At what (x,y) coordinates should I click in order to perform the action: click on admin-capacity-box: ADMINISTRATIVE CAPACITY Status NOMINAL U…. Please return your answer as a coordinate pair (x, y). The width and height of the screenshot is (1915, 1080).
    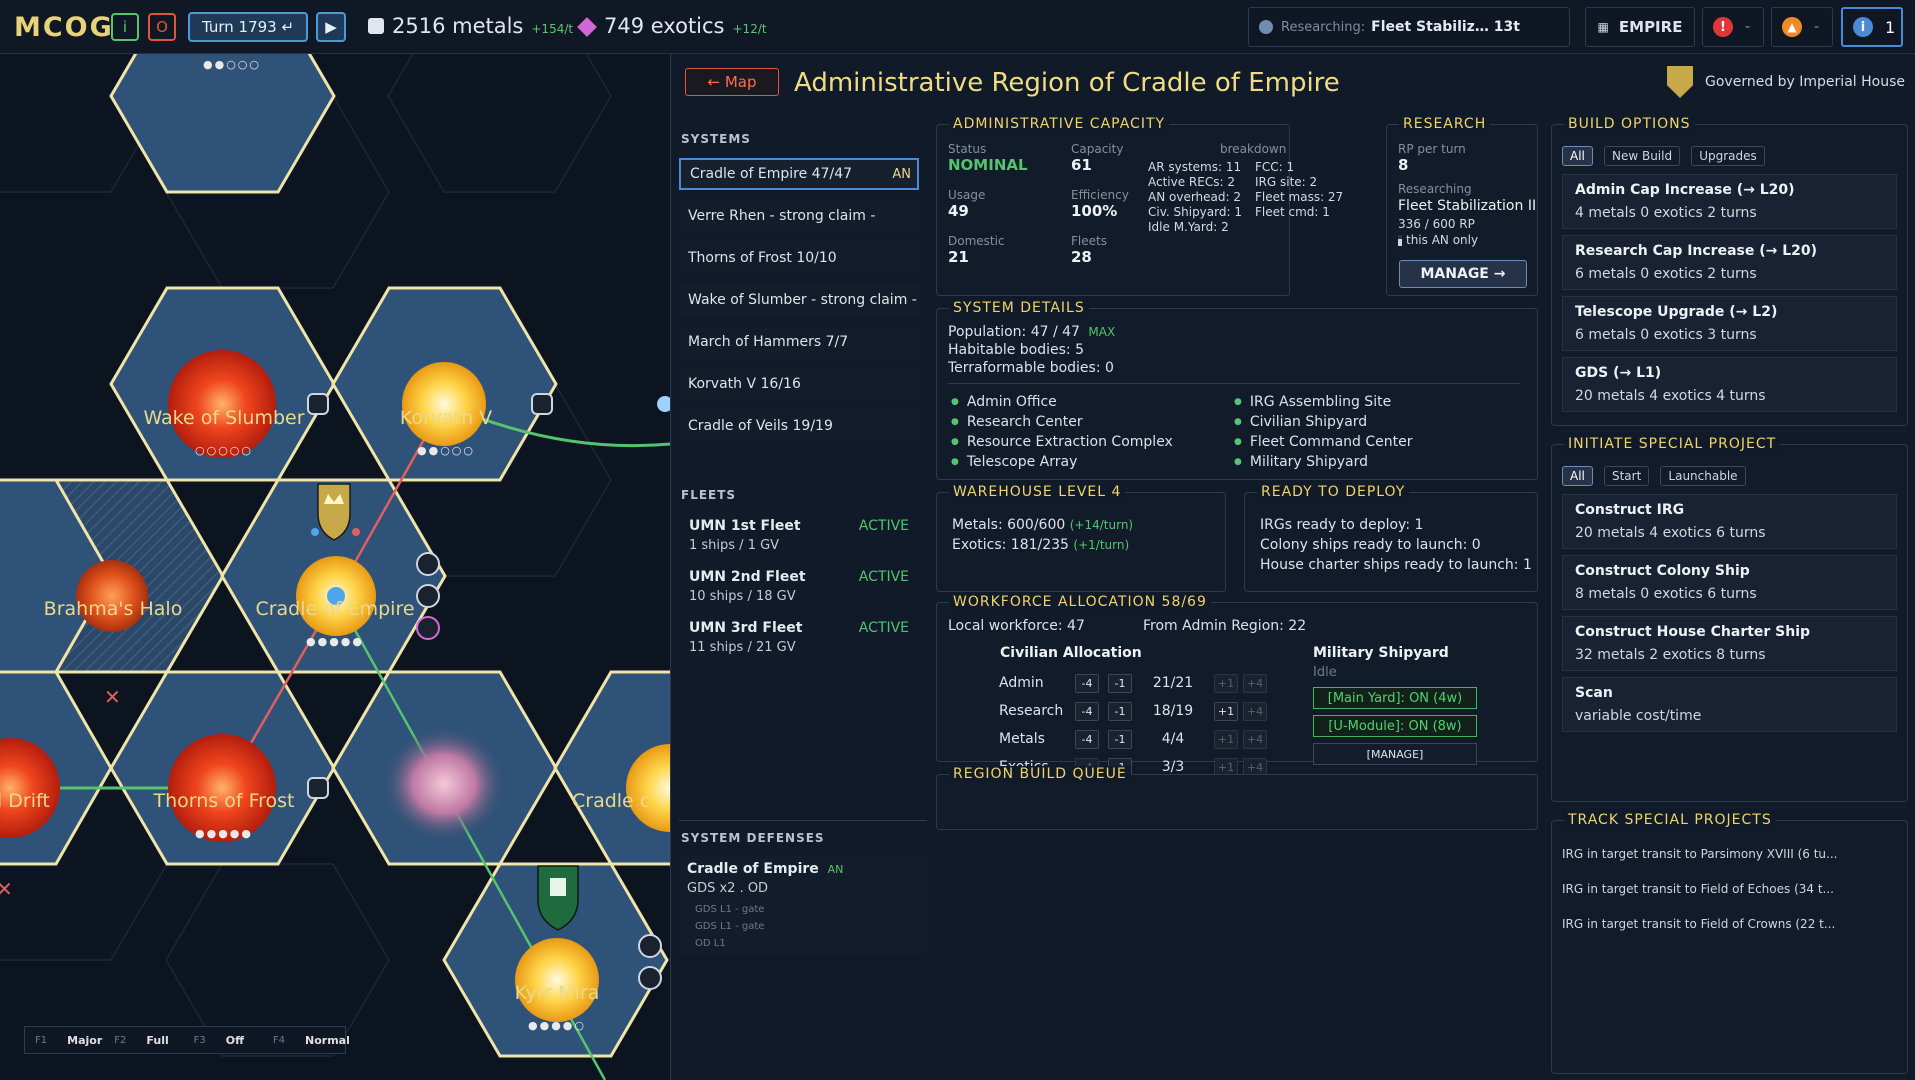
    Looking at the image, I should click on (1139, 206).